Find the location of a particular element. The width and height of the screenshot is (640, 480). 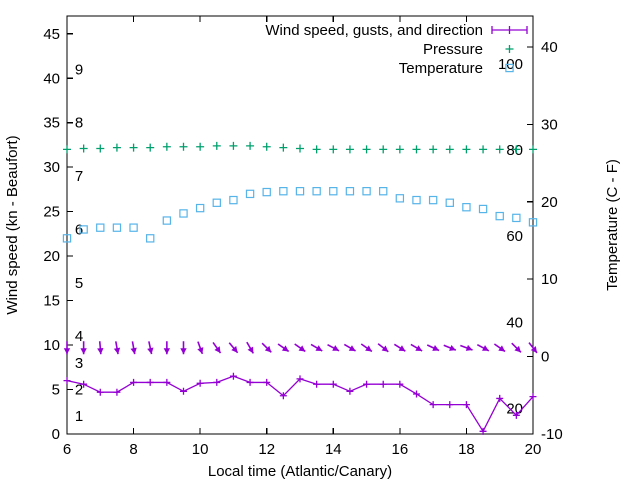

wind-speed-series is located at coordinates (300, 403).